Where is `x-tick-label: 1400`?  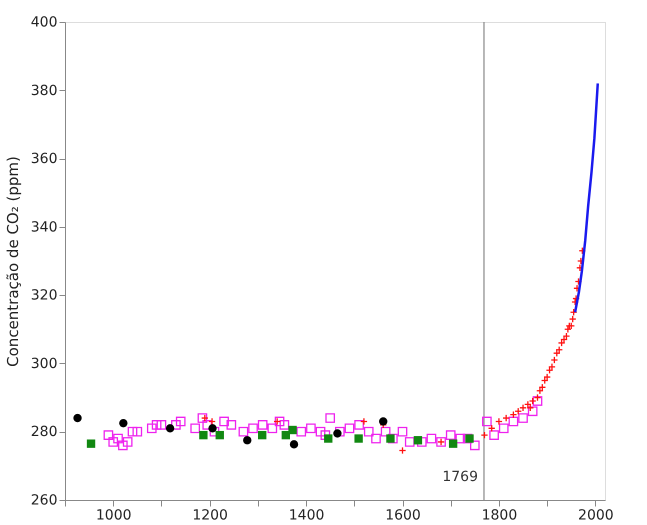
x-tick-label: 1400 is located at coordinates (306, 516).